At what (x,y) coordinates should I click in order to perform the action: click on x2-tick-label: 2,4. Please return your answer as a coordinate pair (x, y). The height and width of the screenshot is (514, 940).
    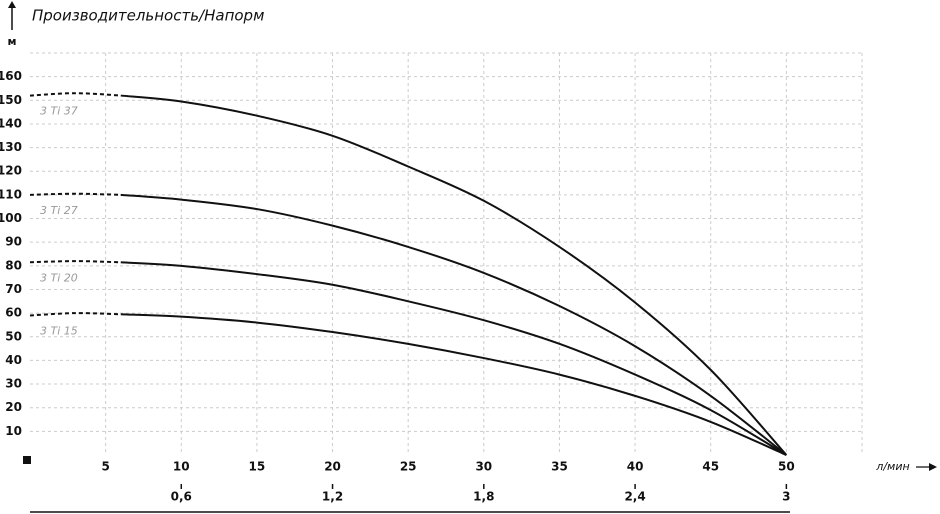
    Looking at the image, I should click on (634, 497).